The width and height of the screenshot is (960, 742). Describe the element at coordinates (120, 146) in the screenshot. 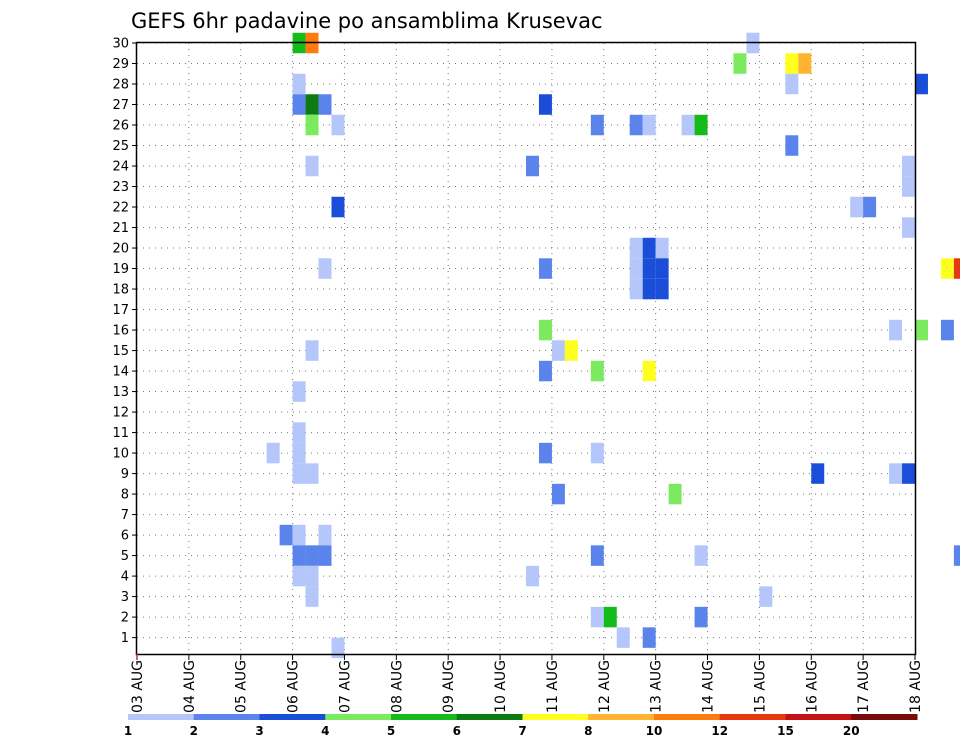

I see `y-tick-label: 25` at that location.